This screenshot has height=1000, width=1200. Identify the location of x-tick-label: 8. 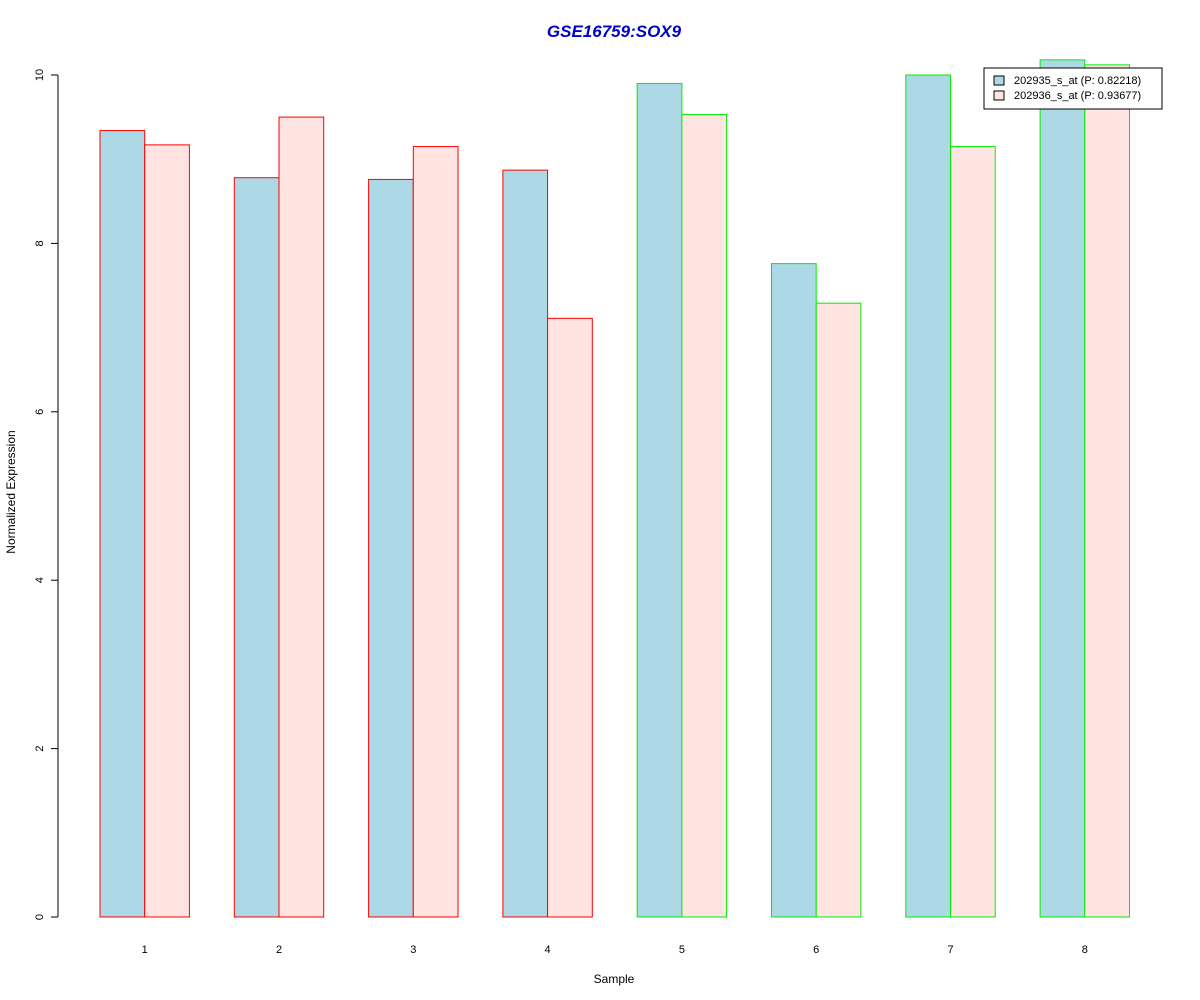
(1085, 950).